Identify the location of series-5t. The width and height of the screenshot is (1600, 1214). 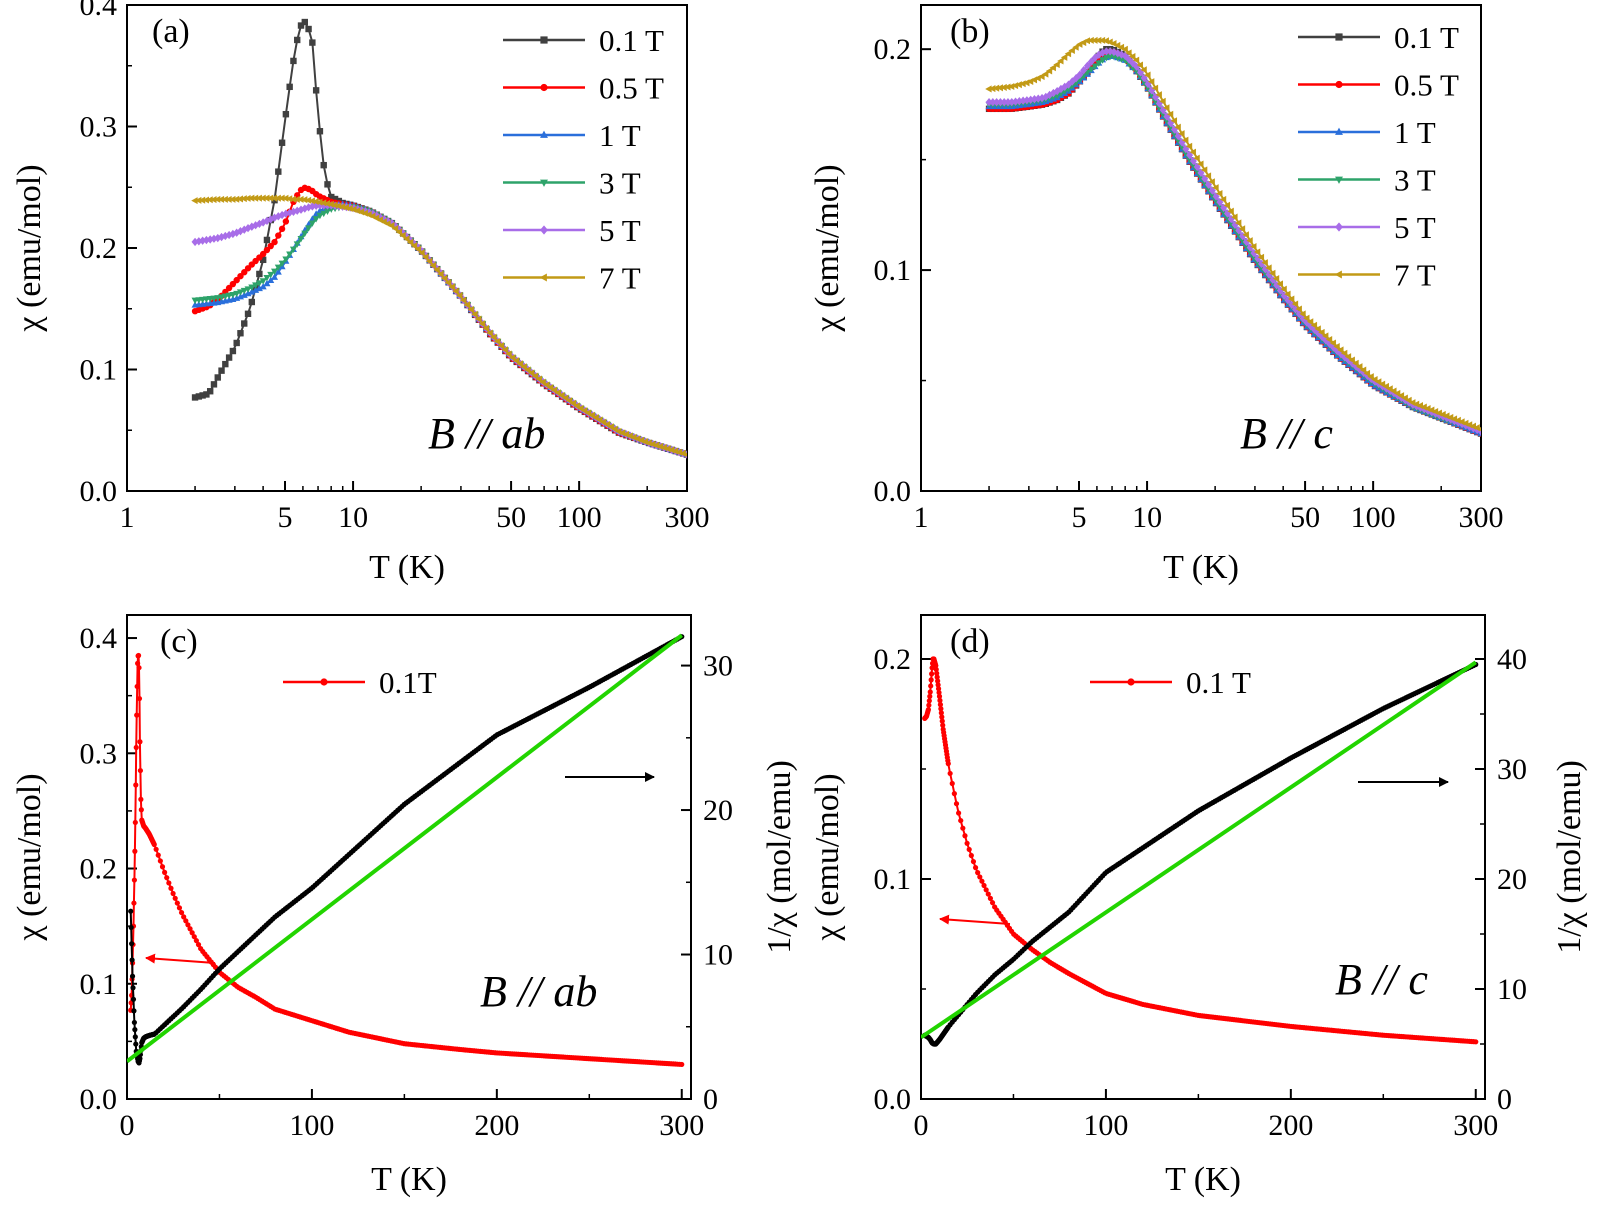
(1233, 241).